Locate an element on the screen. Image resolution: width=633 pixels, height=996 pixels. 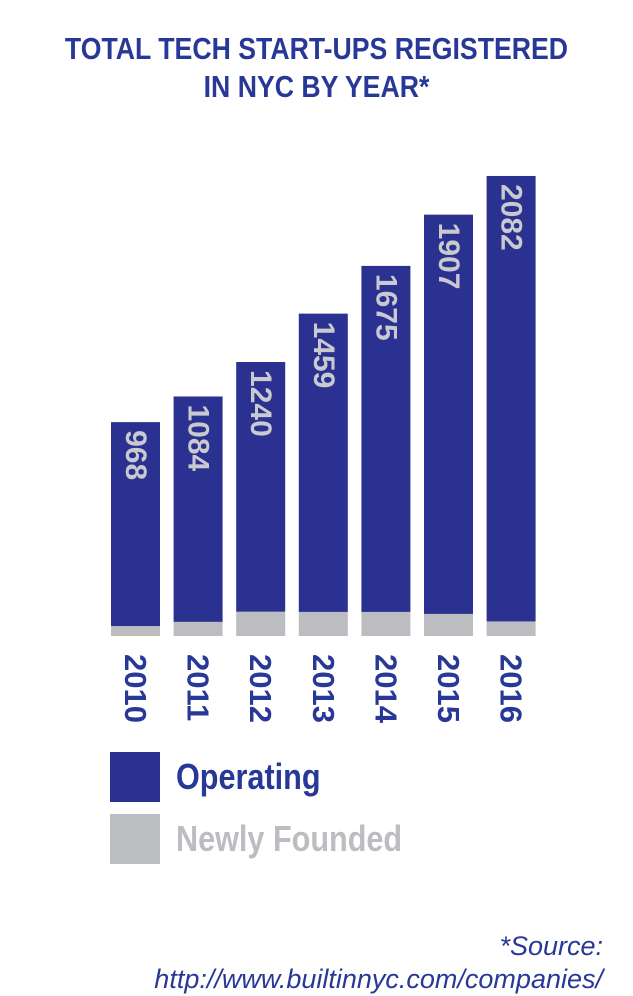
bar-operating-2010 is located at coordinates (135, 524).